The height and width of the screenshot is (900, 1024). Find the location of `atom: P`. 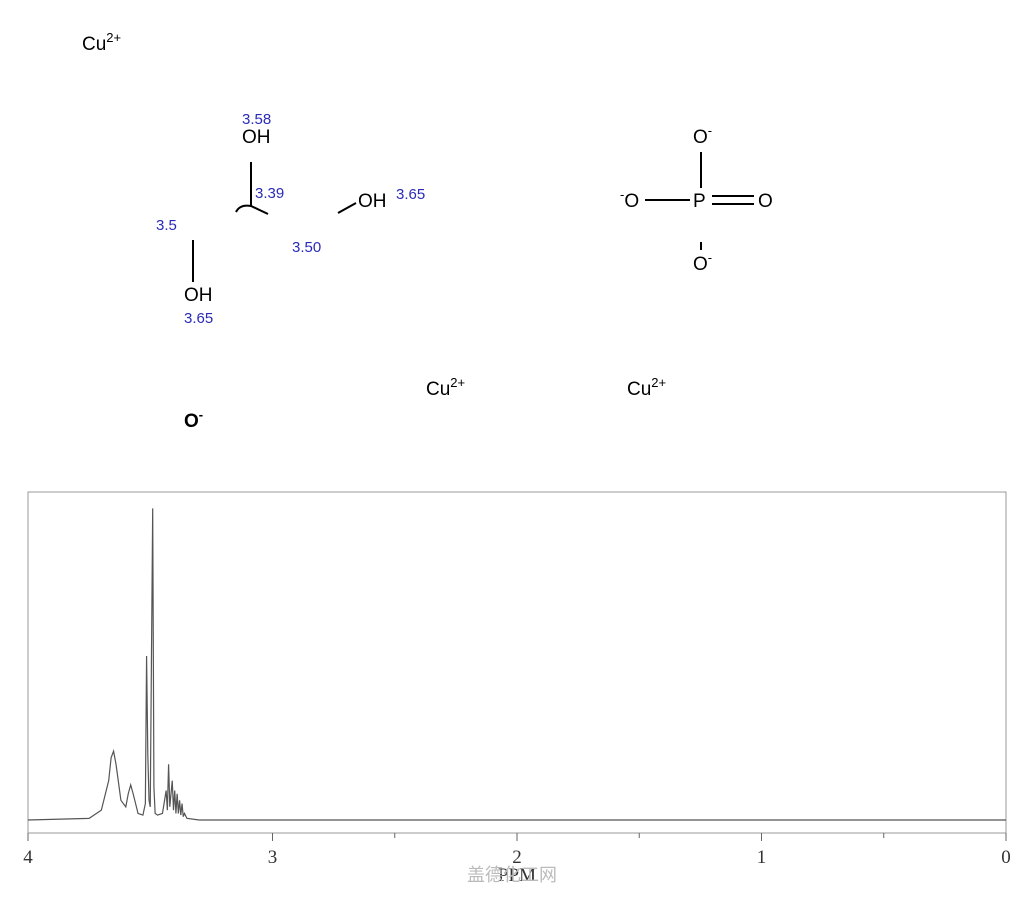

atom: P is located at coordinates (699, 201).